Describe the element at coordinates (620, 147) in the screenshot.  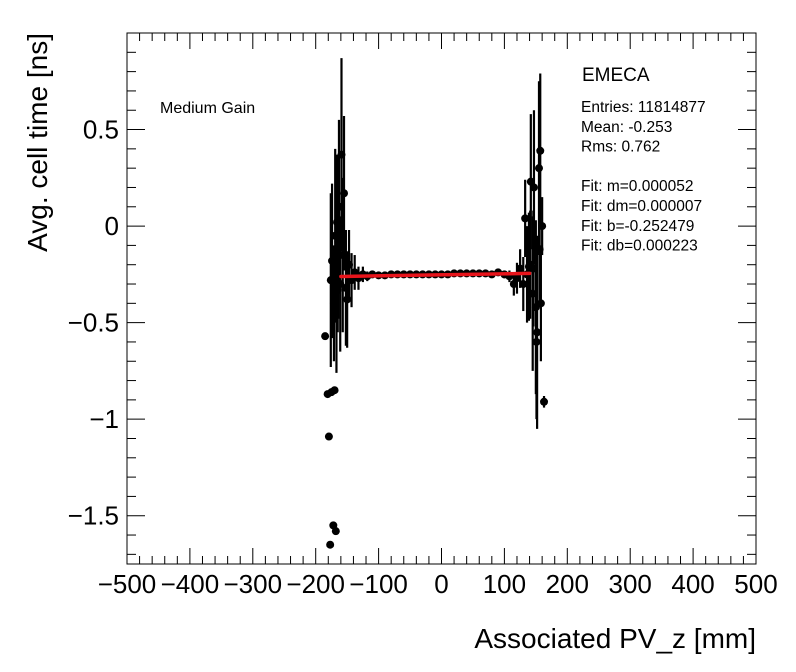
I see `stats-line: Rms: 0.762` at that location.